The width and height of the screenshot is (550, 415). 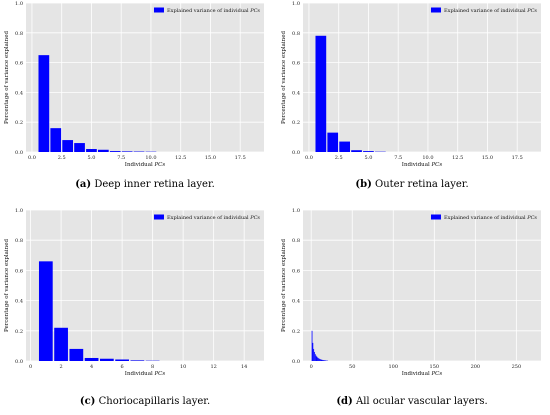 I want to click on x-tick-label: 0.0, so click(x=309, y=158).